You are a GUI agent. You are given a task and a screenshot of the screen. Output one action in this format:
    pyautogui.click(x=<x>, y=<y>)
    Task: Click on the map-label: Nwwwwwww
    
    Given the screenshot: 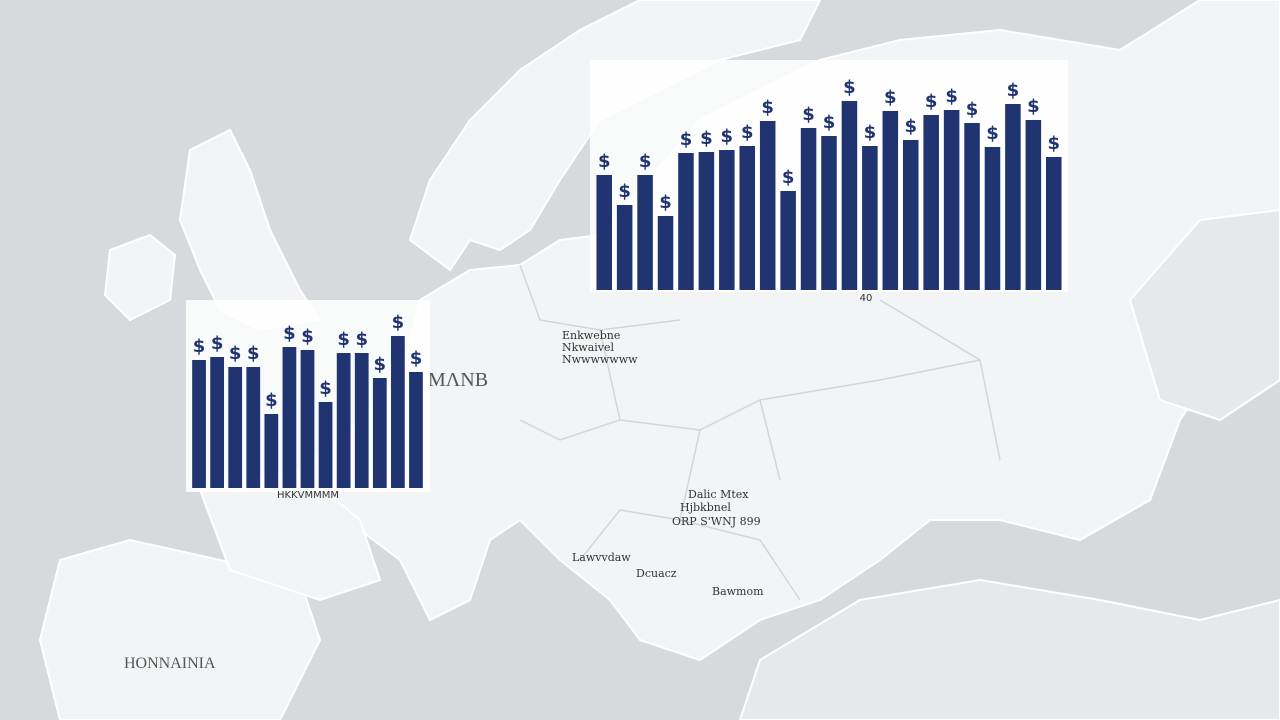 What is the action you would take?
    pyautogui.click(x=600, y=359)
    